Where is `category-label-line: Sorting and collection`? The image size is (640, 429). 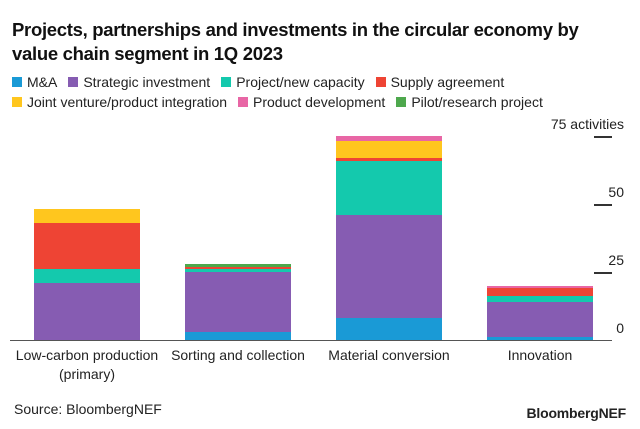
category-label-line: Sorting and collection is located at coordinates (238, 355).